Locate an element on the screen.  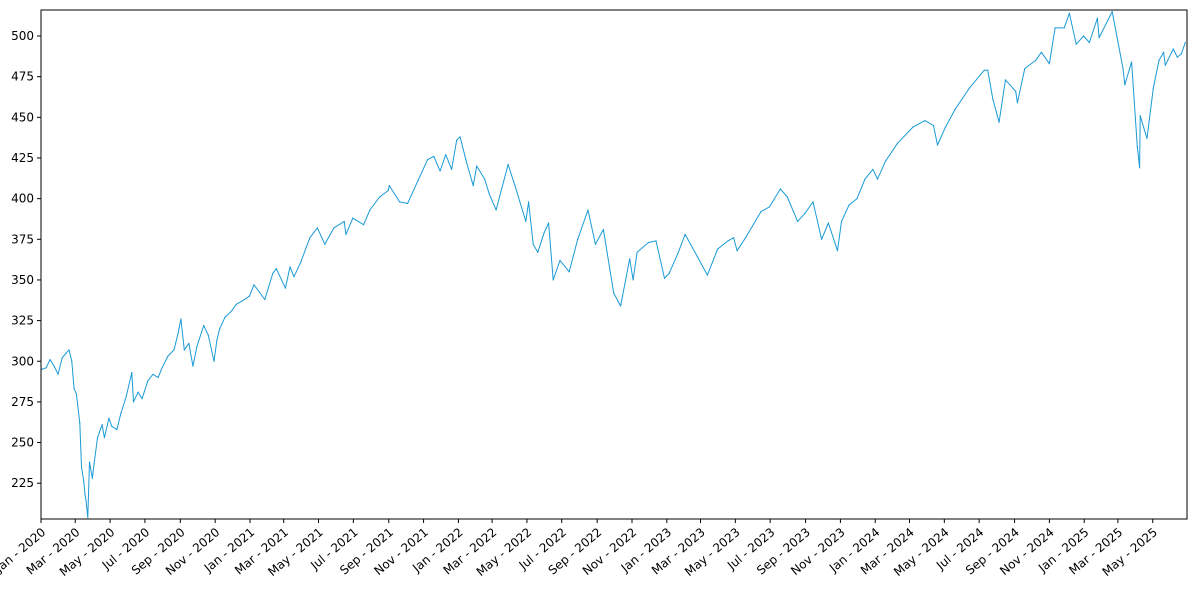
y-tick-label: 275 is located at coordinates (22, 402).